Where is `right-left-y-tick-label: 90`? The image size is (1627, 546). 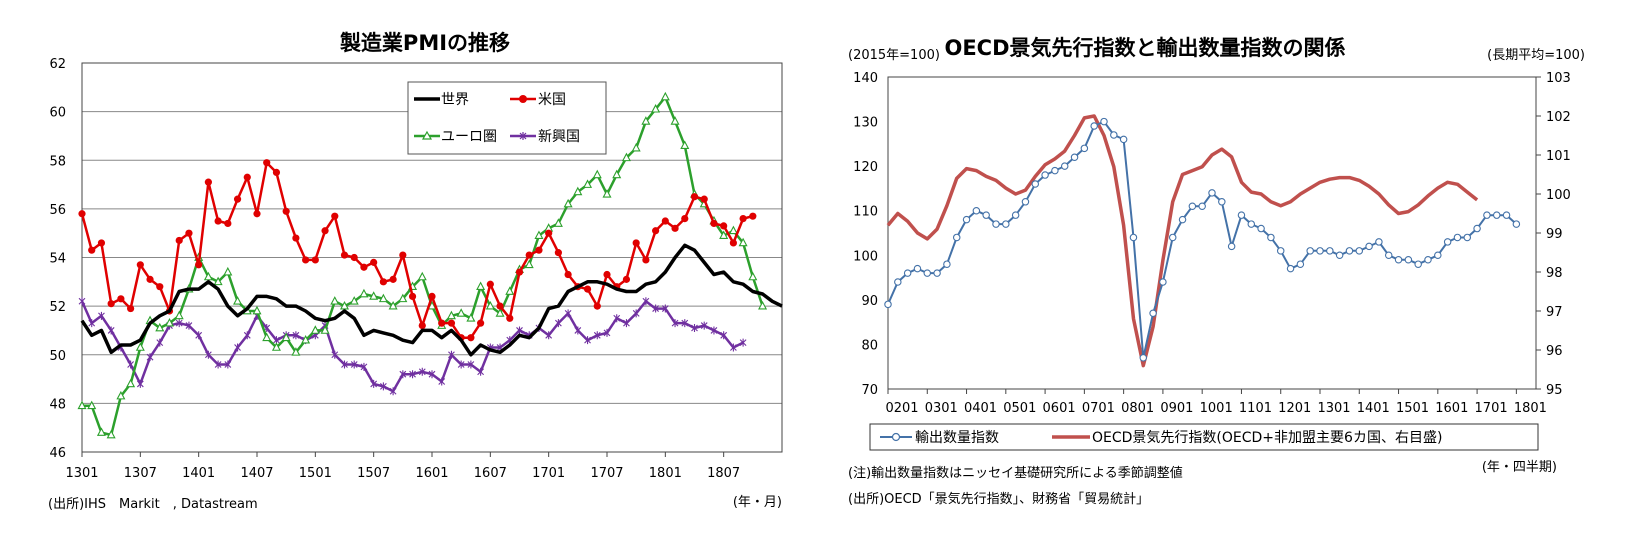
right-left-y-tick-label: 90 is located at coordinates (869, 301).